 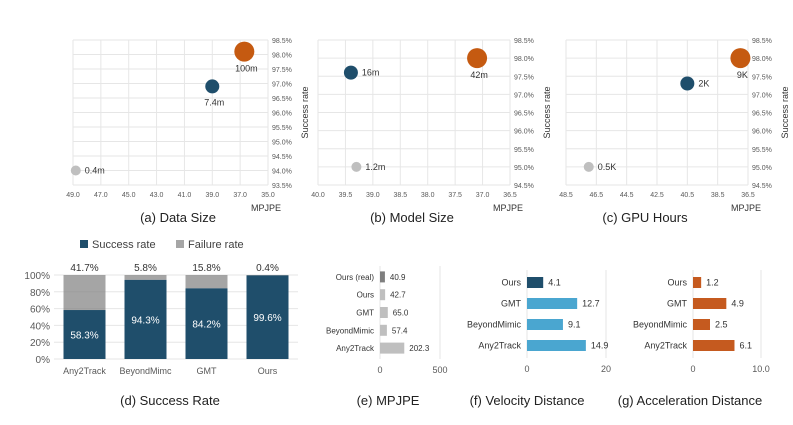 I want to click on bar-success-label: 58.3%, so click(x=84, y=336).